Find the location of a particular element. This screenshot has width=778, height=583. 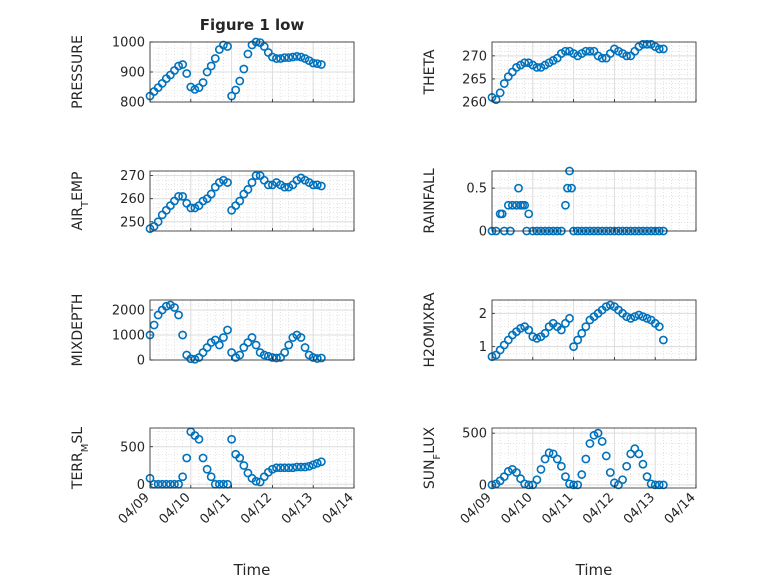

data-series is located at coordinates (235, 458).